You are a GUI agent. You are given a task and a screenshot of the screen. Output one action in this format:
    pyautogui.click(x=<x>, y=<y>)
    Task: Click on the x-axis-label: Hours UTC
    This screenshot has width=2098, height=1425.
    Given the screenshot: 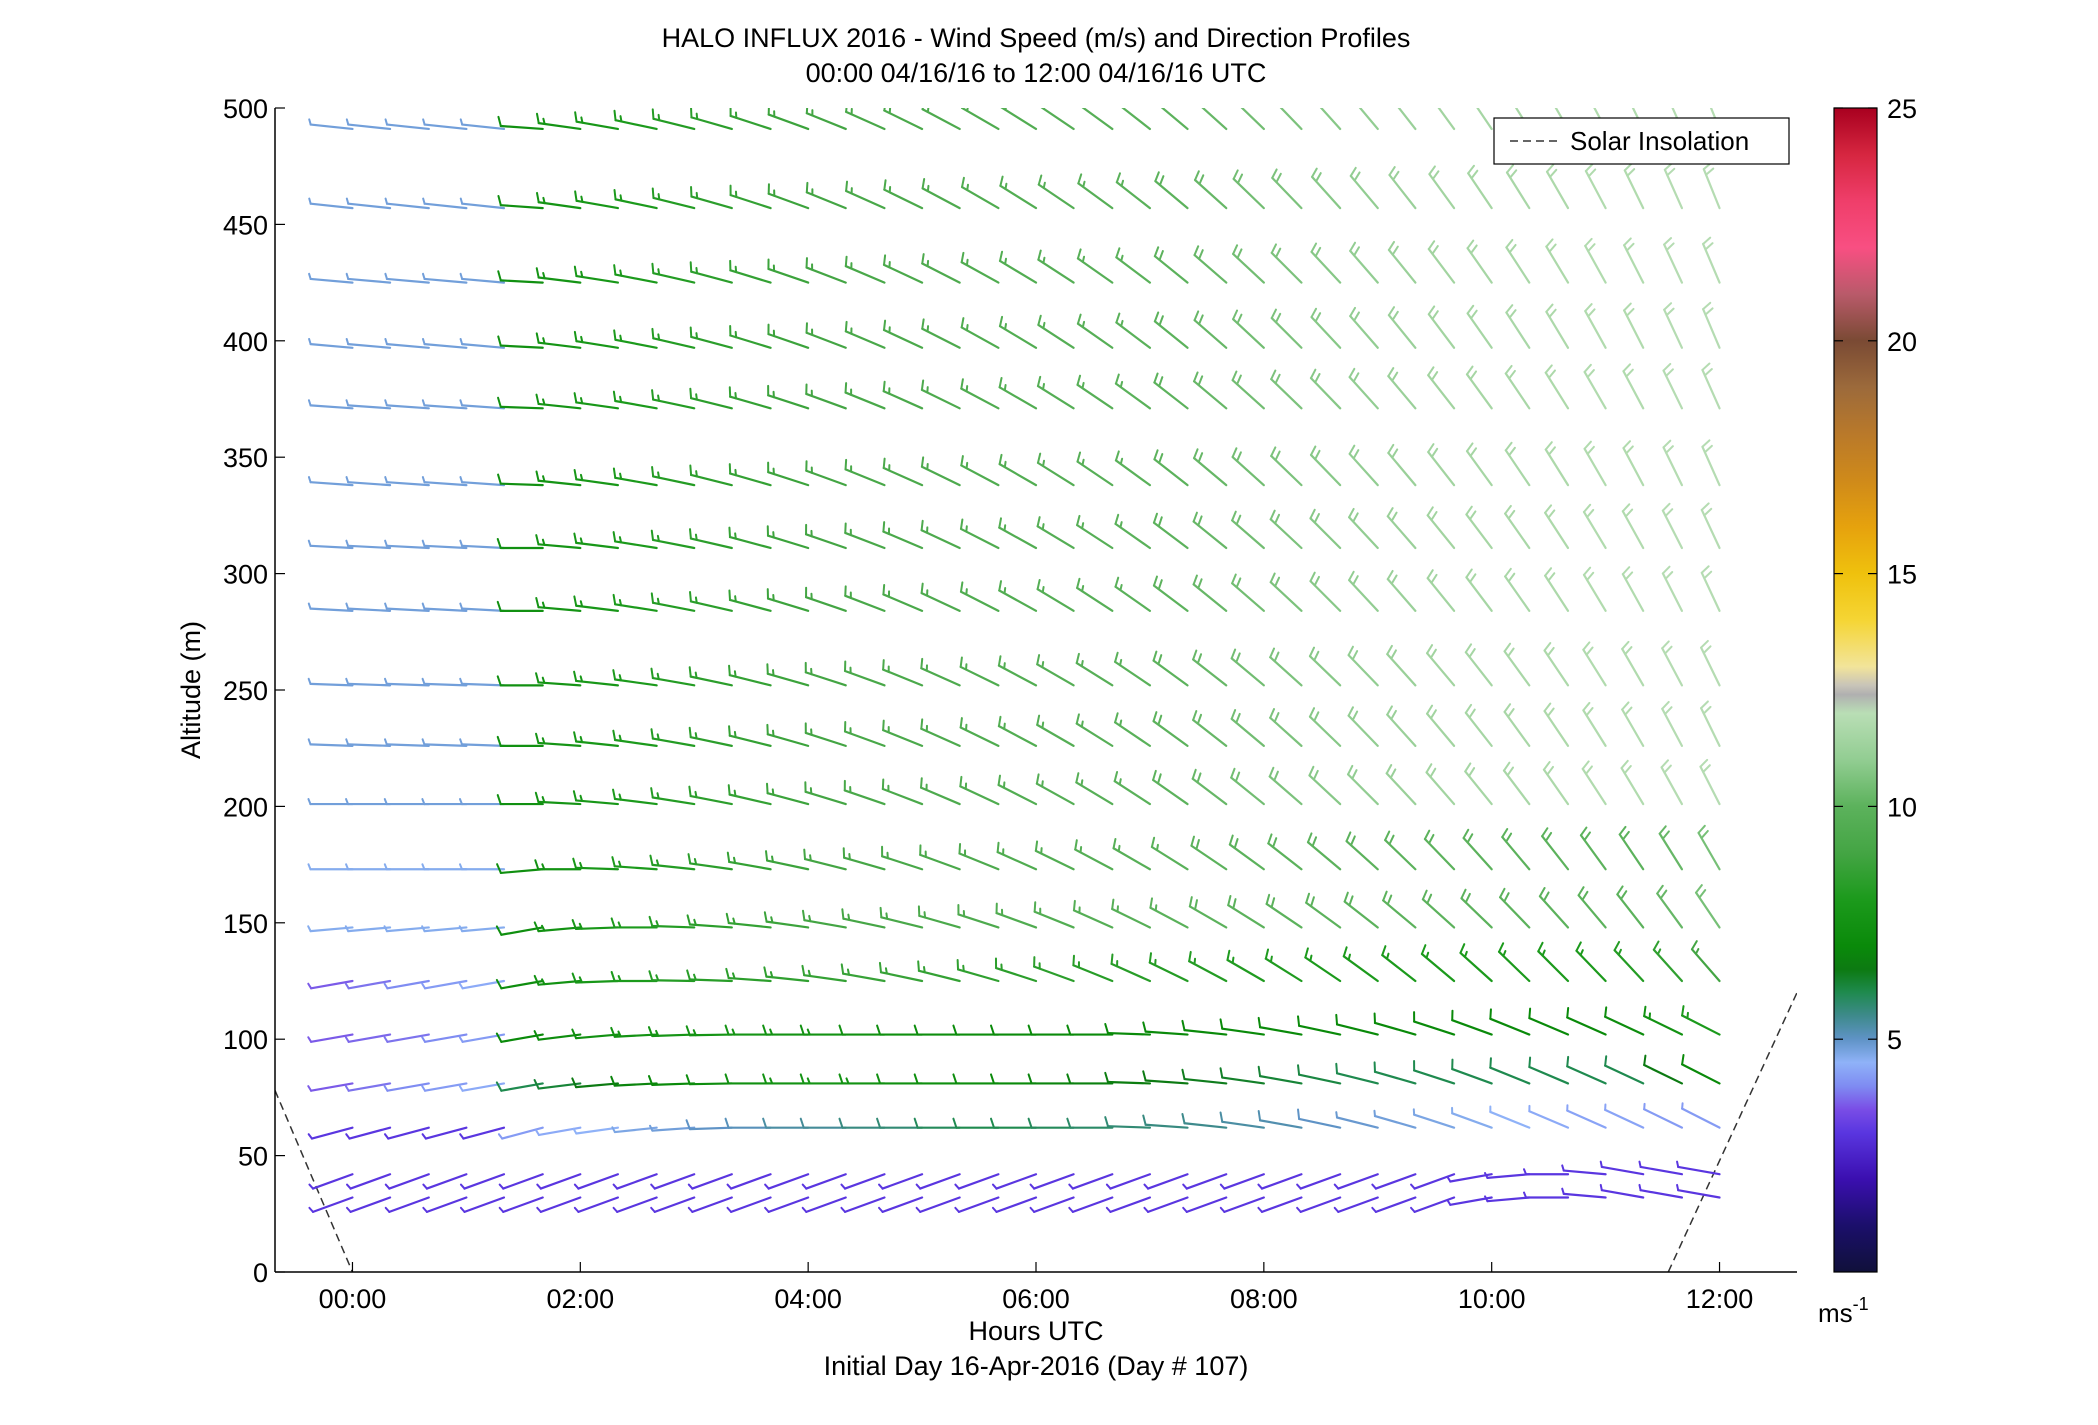 What is the action you would take?
    pyautogui.click(x=1035, y=1331)
    